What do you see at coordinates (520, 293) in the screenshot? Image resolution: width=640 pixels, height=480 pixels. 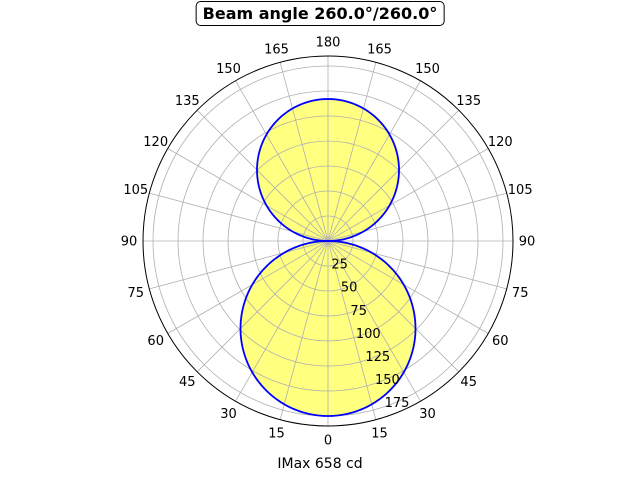 I see `angle-tick-label-5: 75` at bounding box center [520, 293].